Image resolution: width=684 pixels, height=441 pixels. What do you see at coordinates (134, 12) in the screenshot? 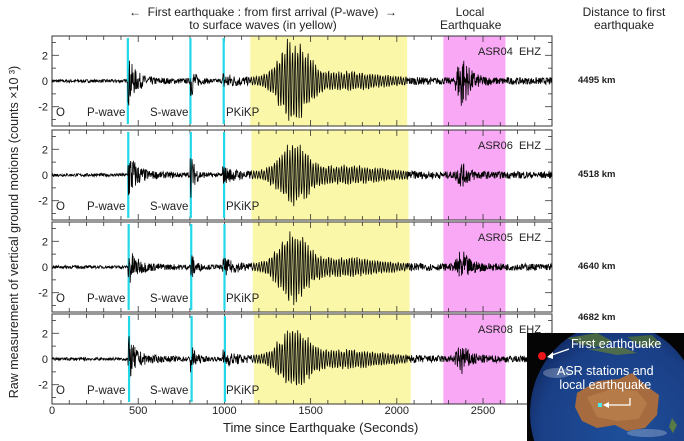
I see `arrow-left-icon: ←` at bounding box center [134, 12].